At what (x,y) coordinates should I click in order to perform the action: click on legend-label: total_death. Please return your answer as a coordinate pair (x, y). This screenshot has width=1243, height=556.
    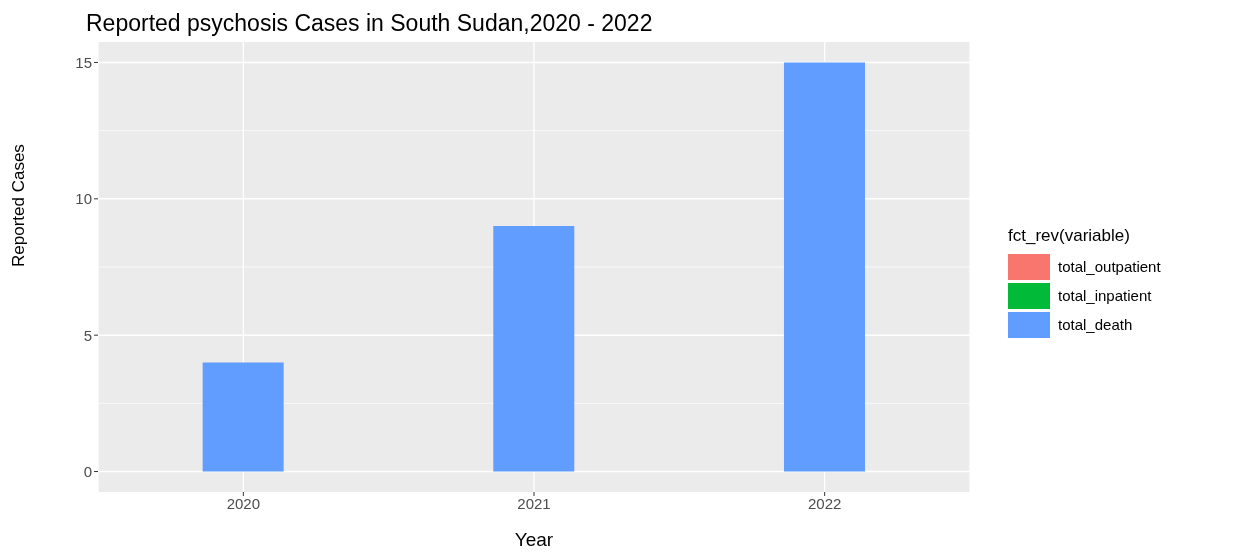
    Looking at the image, I should click on (1095, 324).